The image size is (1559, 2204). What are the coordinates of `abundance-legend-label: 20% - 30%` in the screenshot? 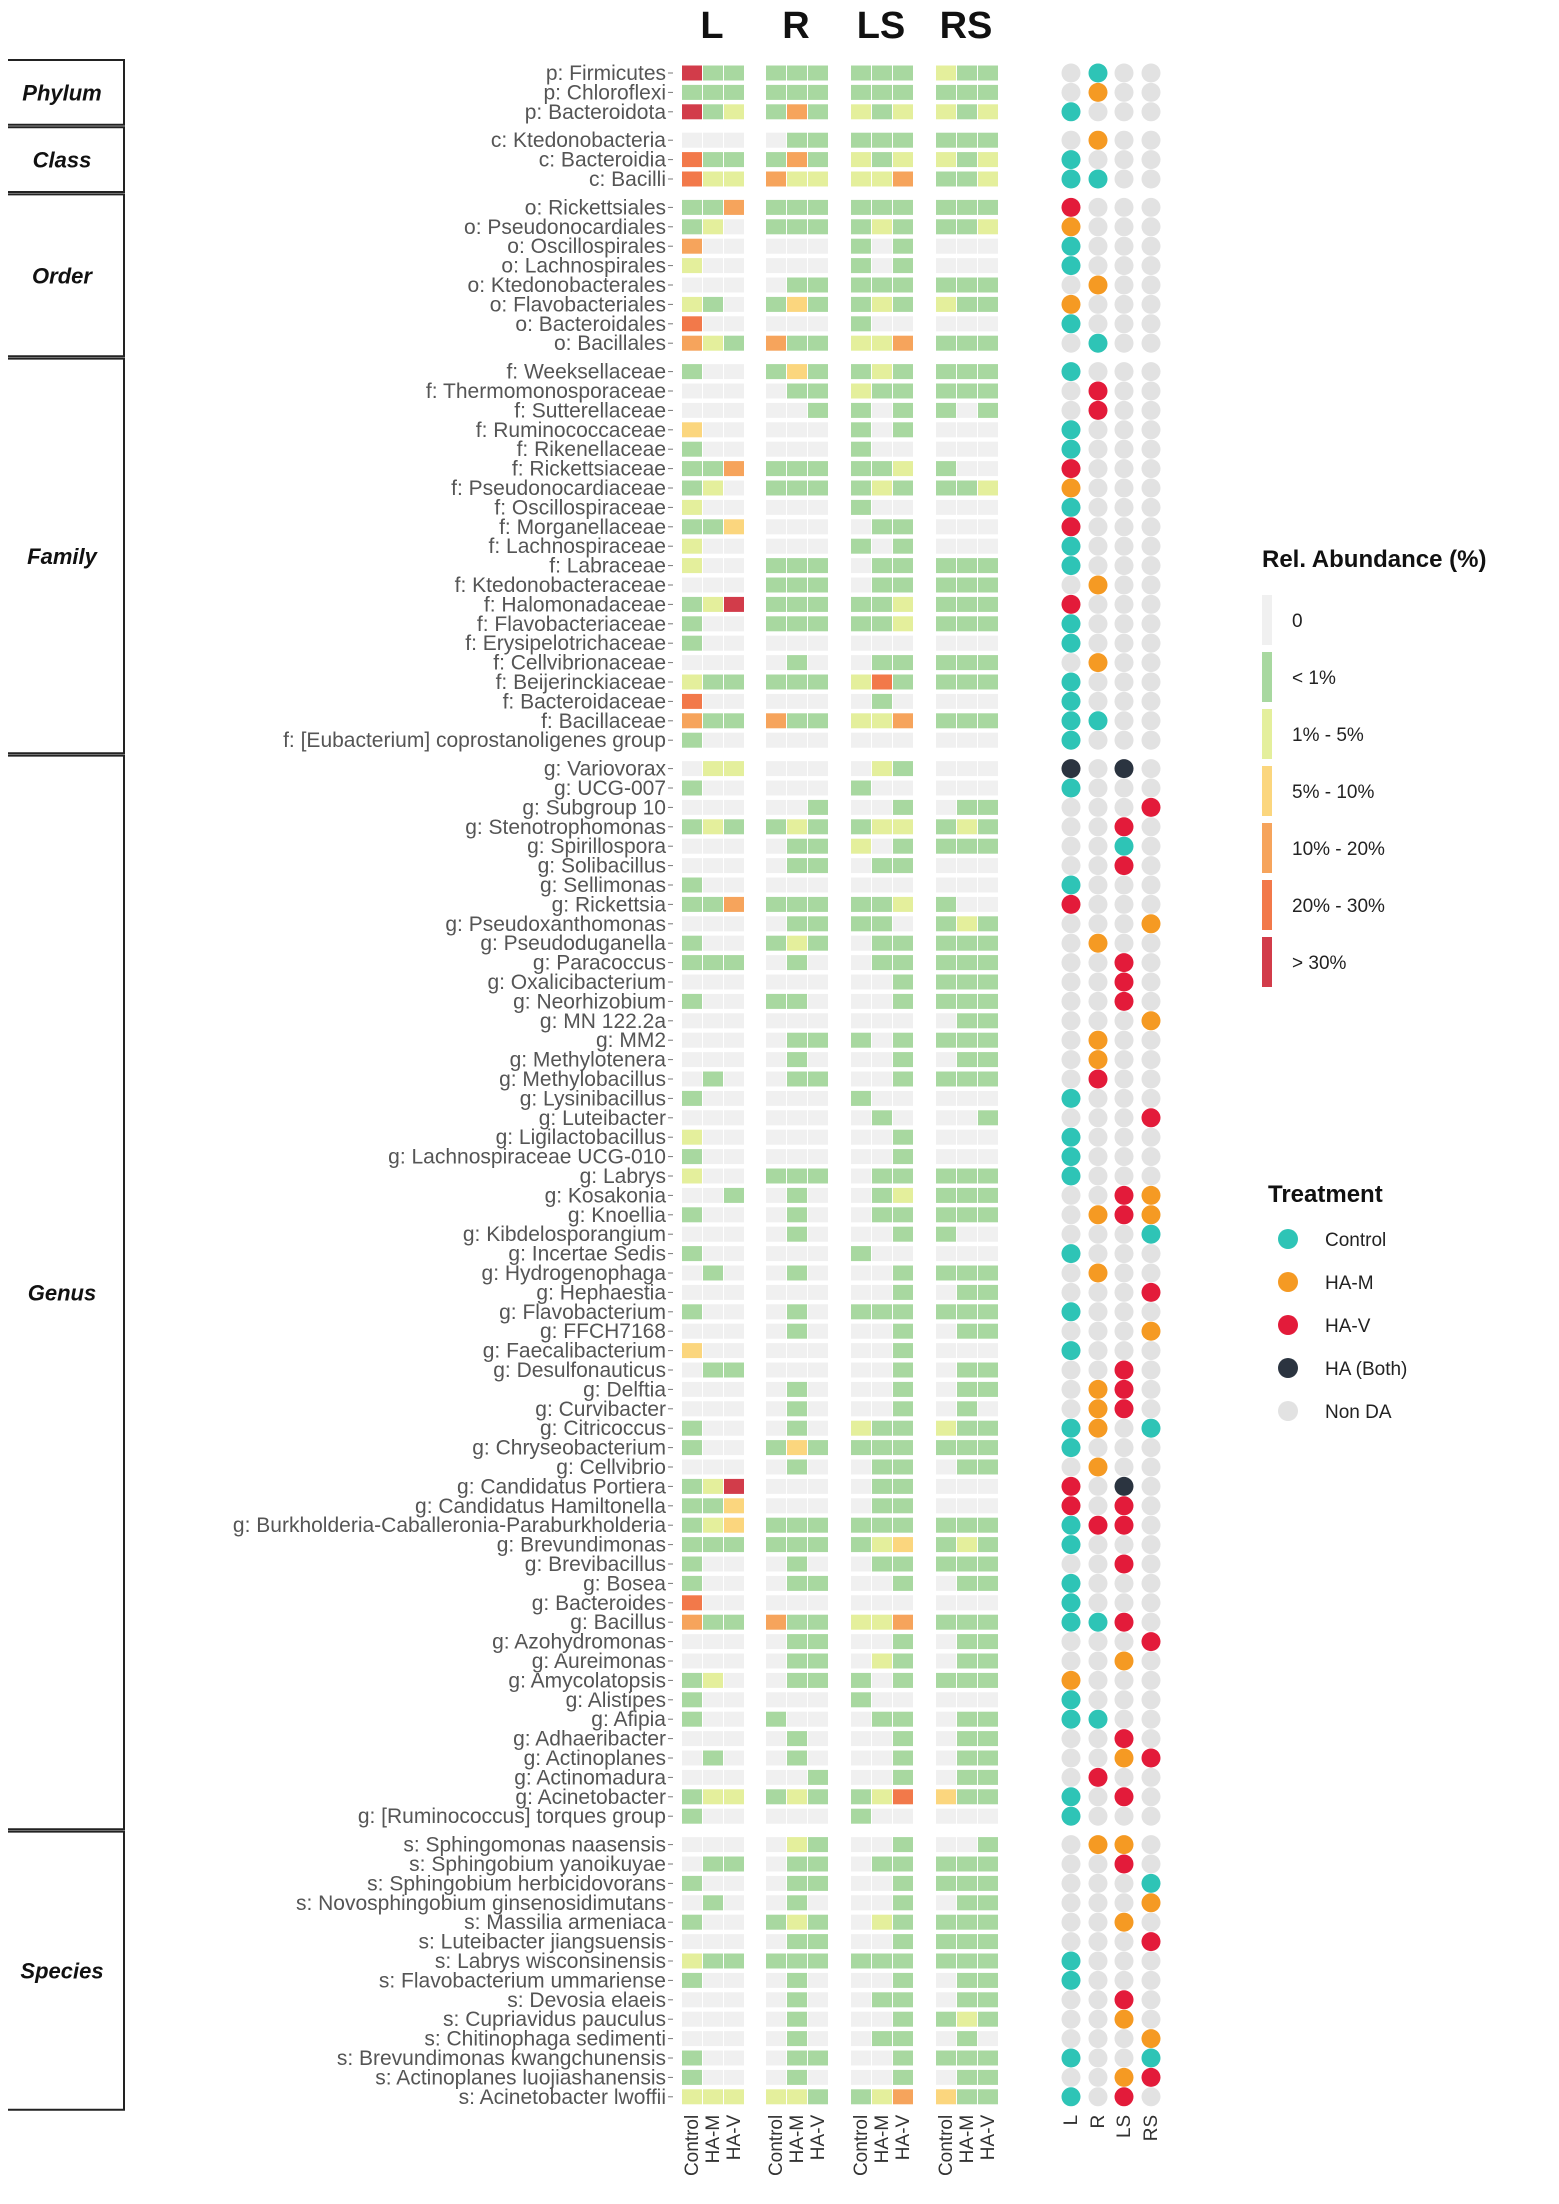 It's located at (1338, 906).